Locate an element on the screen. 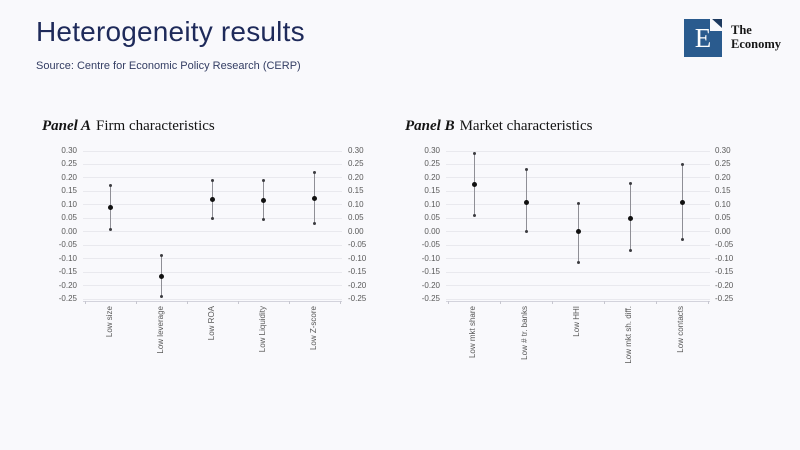 This screenshot has width=800, height=450. panel-b-label: Panel B is located at coordinates (430, 126).